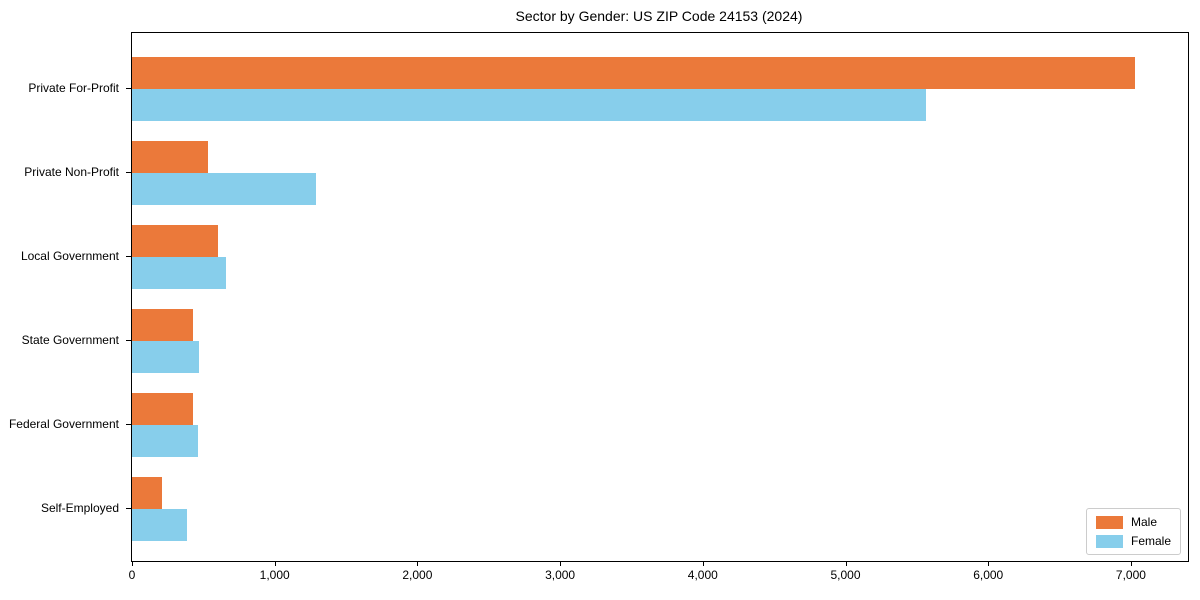 The width and height of the screenshot is (1200, 600). I want to click on x-tick-label: 5,000, so click(845, 575).